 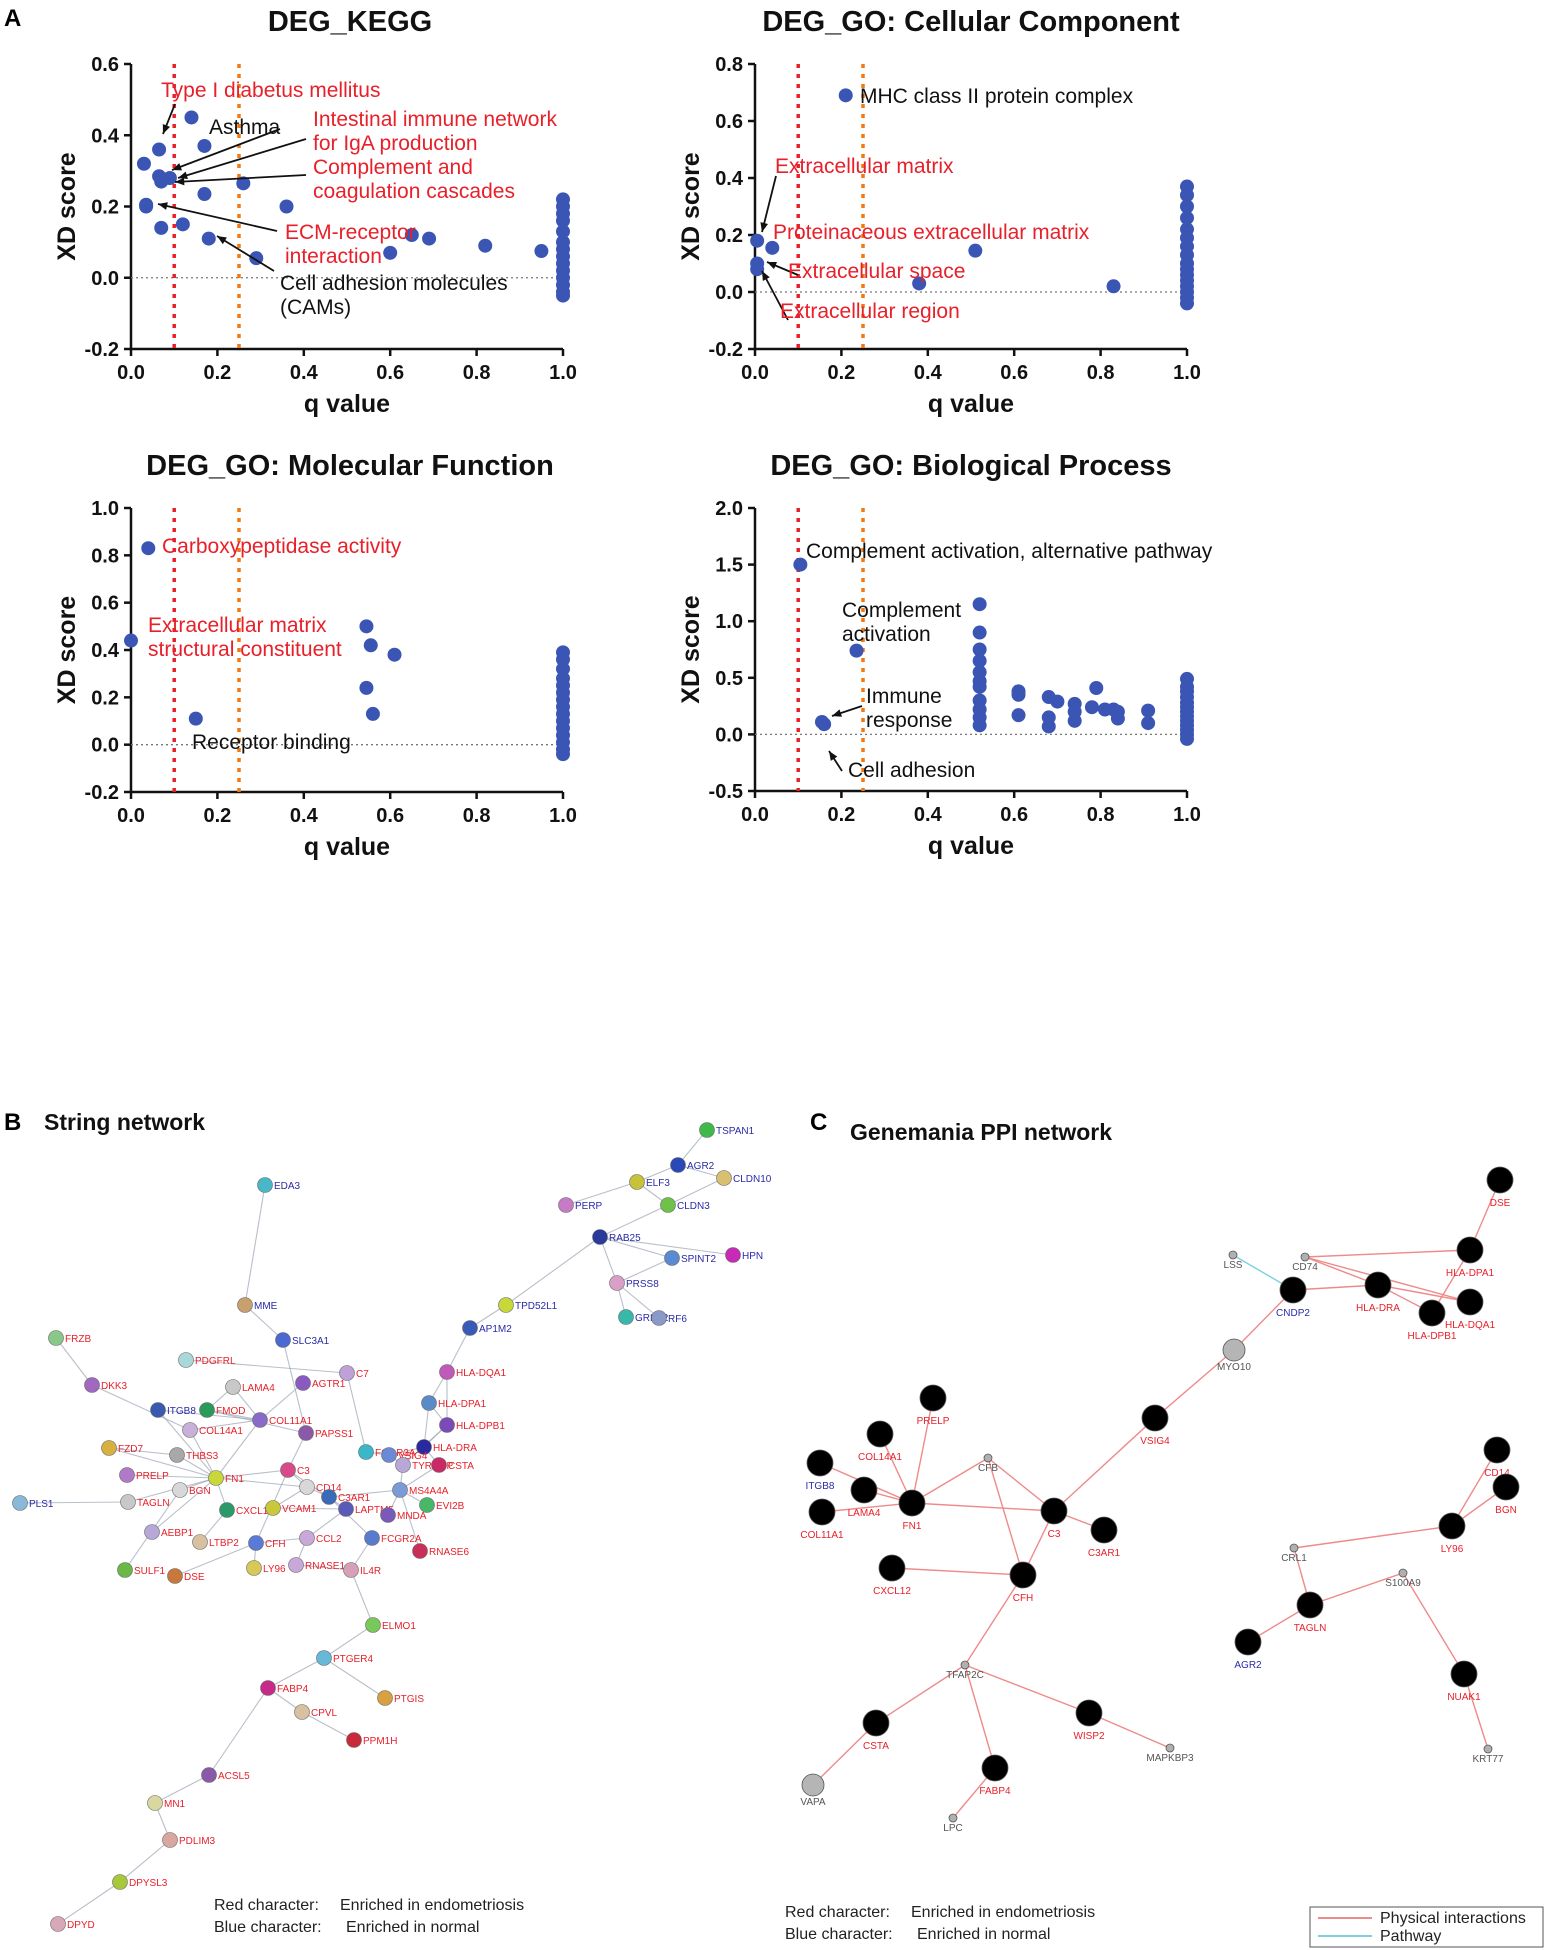 What do you see at coordinates (536, 1306) in the screenshot?
I see `network-node-label: TPD52L1` at bounding box center [536, 1306].